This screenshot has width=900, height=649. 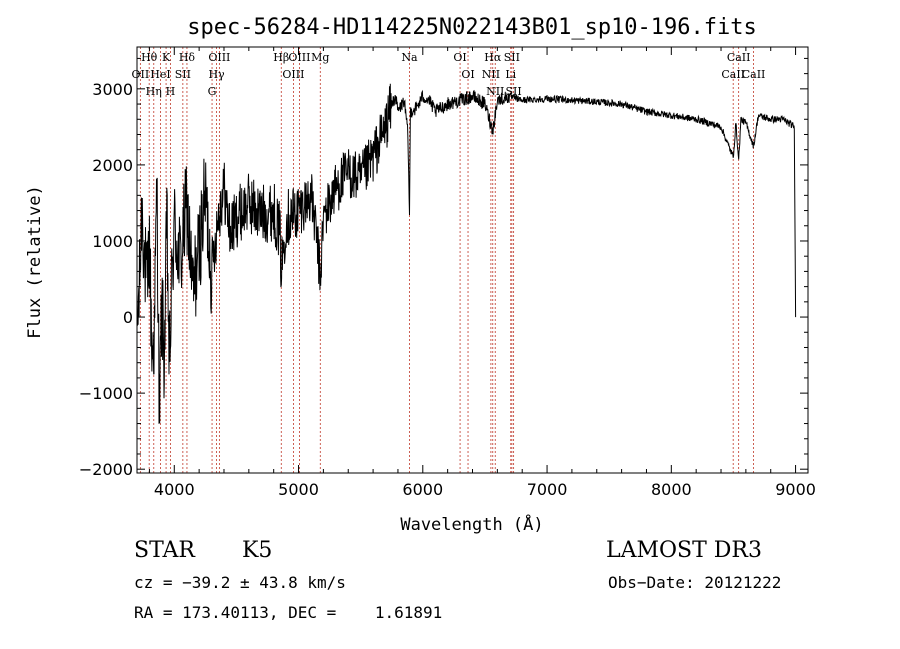 What do you see at coordinates (171, 91) in the screenshot?
I see `spectral-line-label: H` at bounding box center [171, 91].